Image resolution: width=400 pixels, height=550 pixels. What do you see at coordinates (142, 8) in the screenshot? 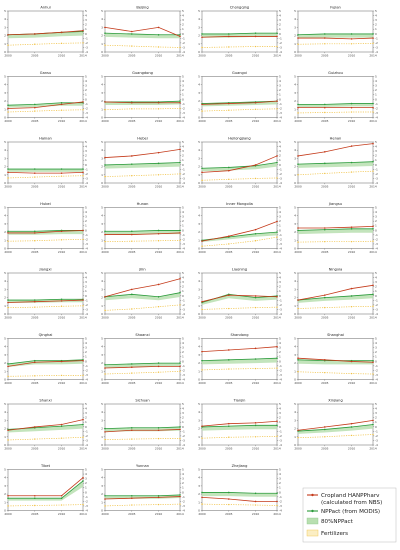
I see `panel-beijing-title: Beijing` at bounding box center [142, 8].